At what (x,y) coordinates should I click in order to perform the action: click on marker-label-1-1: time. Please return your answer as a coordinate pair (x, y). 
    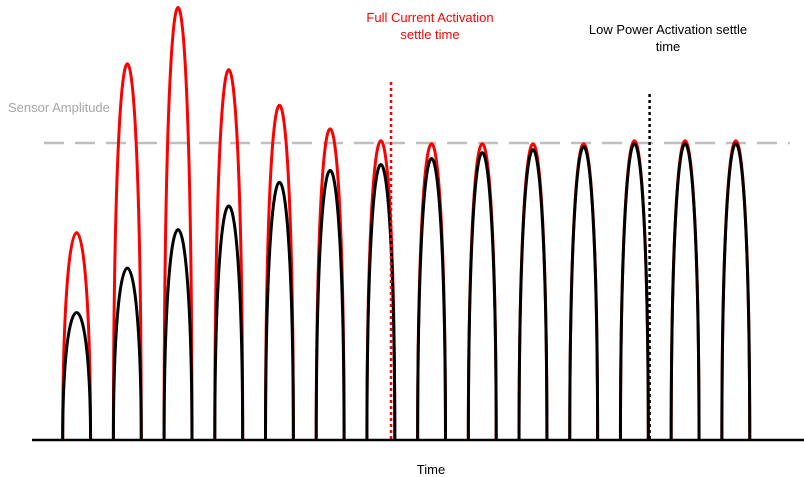
    Looking at the image, I should click on (668, 46).